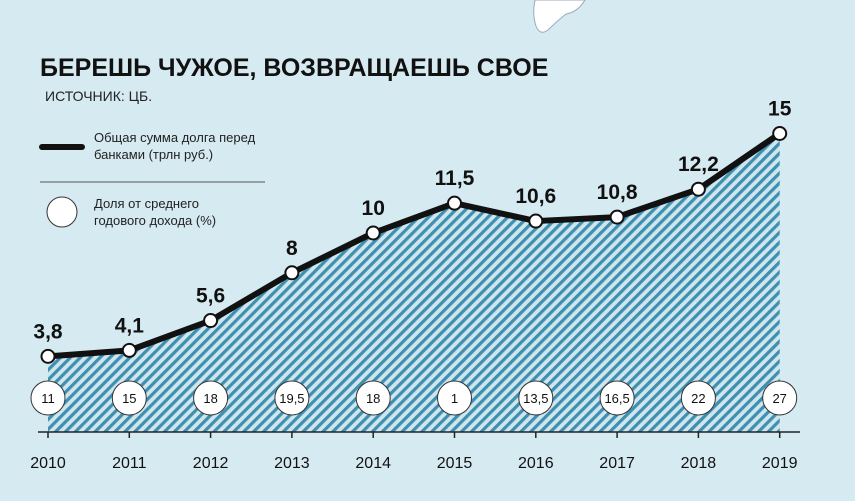 The height and width of the screenshot is (501, 855). I want to click on x-tick-label: 2016, so click(536, 463).